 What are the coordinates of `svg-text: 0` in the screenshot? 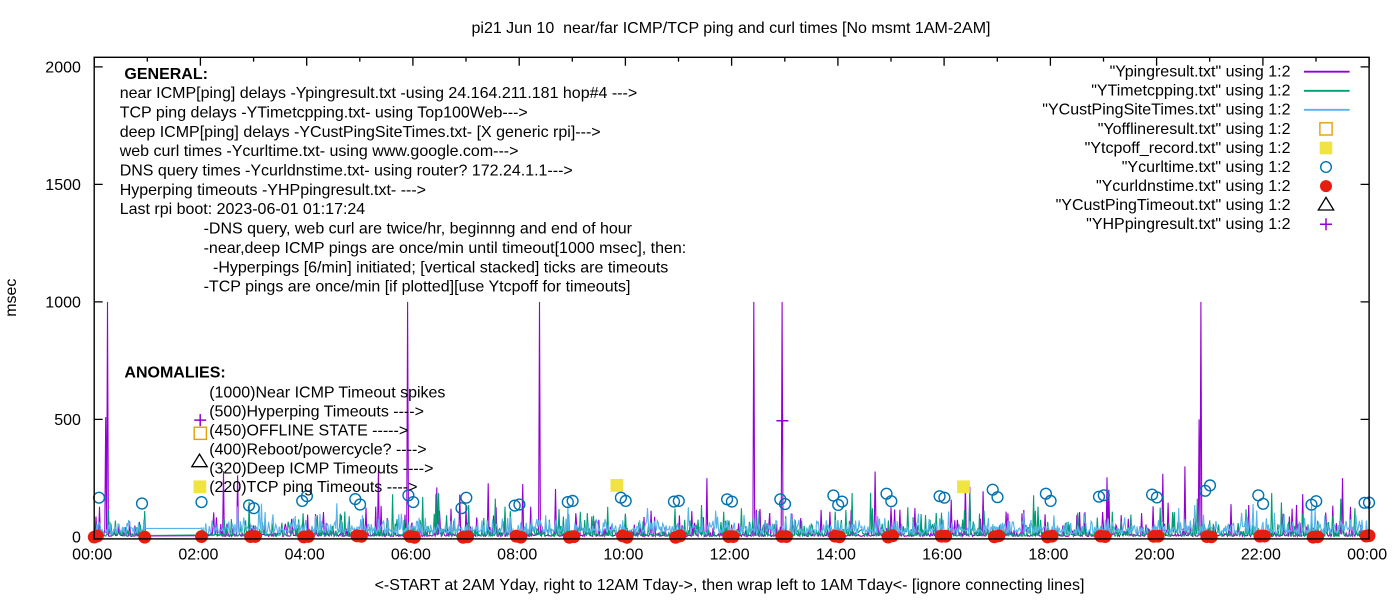 It's located at (76, 538).